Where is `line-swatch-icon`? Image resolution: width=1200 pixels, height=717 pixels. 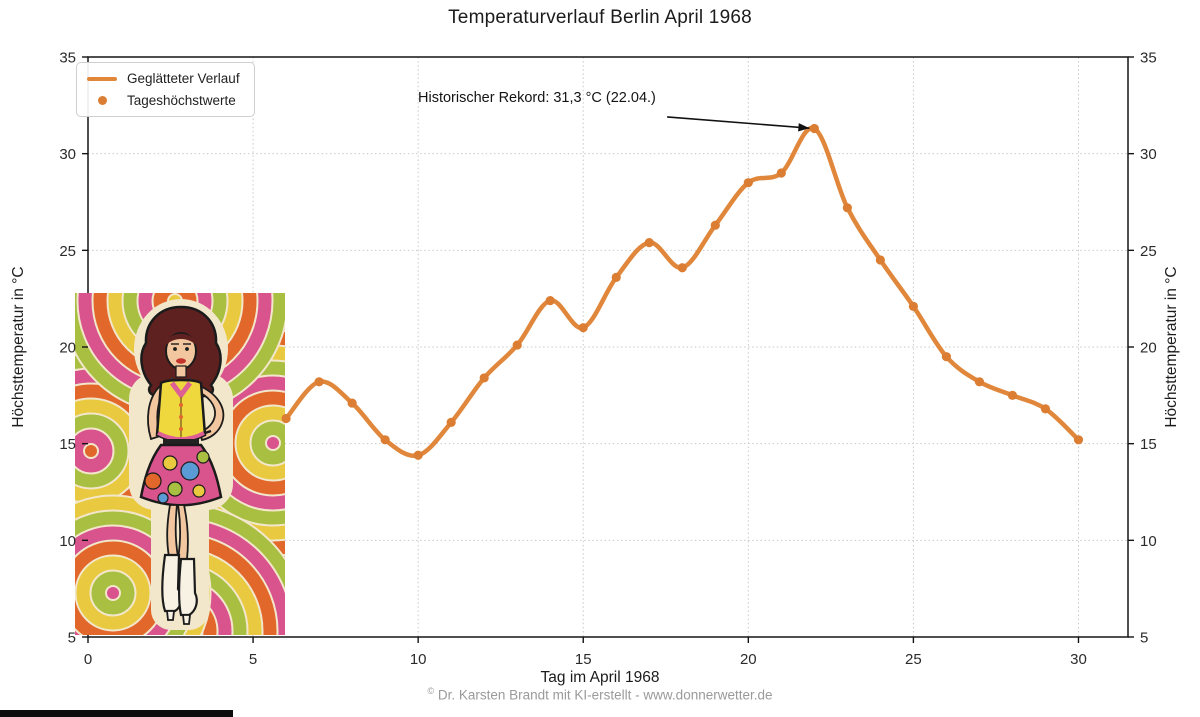 line-swatch-icon is located at coordinates (102, 78).